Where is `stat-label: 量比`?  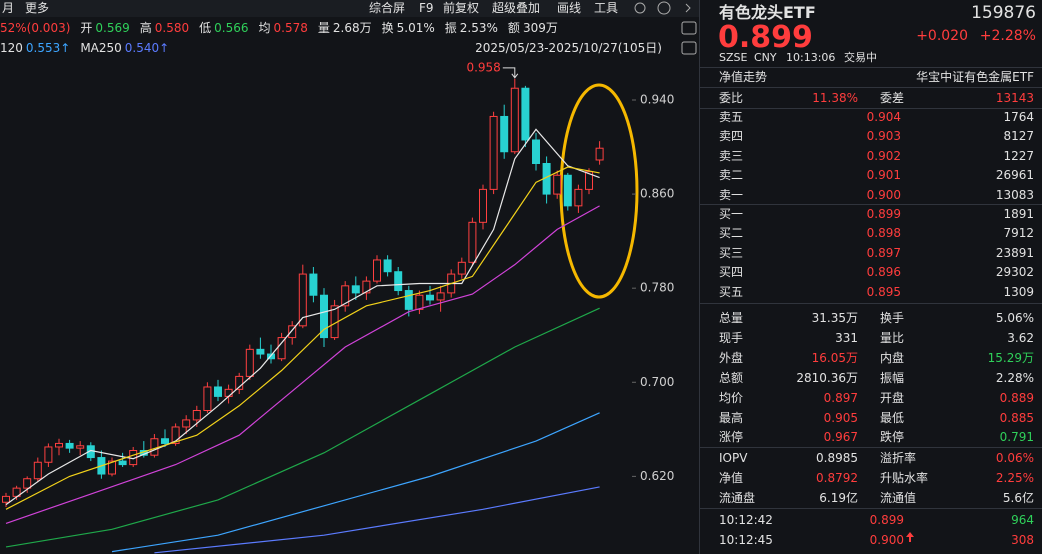
stat-label: 量比 is located at coordinates (892, 337).